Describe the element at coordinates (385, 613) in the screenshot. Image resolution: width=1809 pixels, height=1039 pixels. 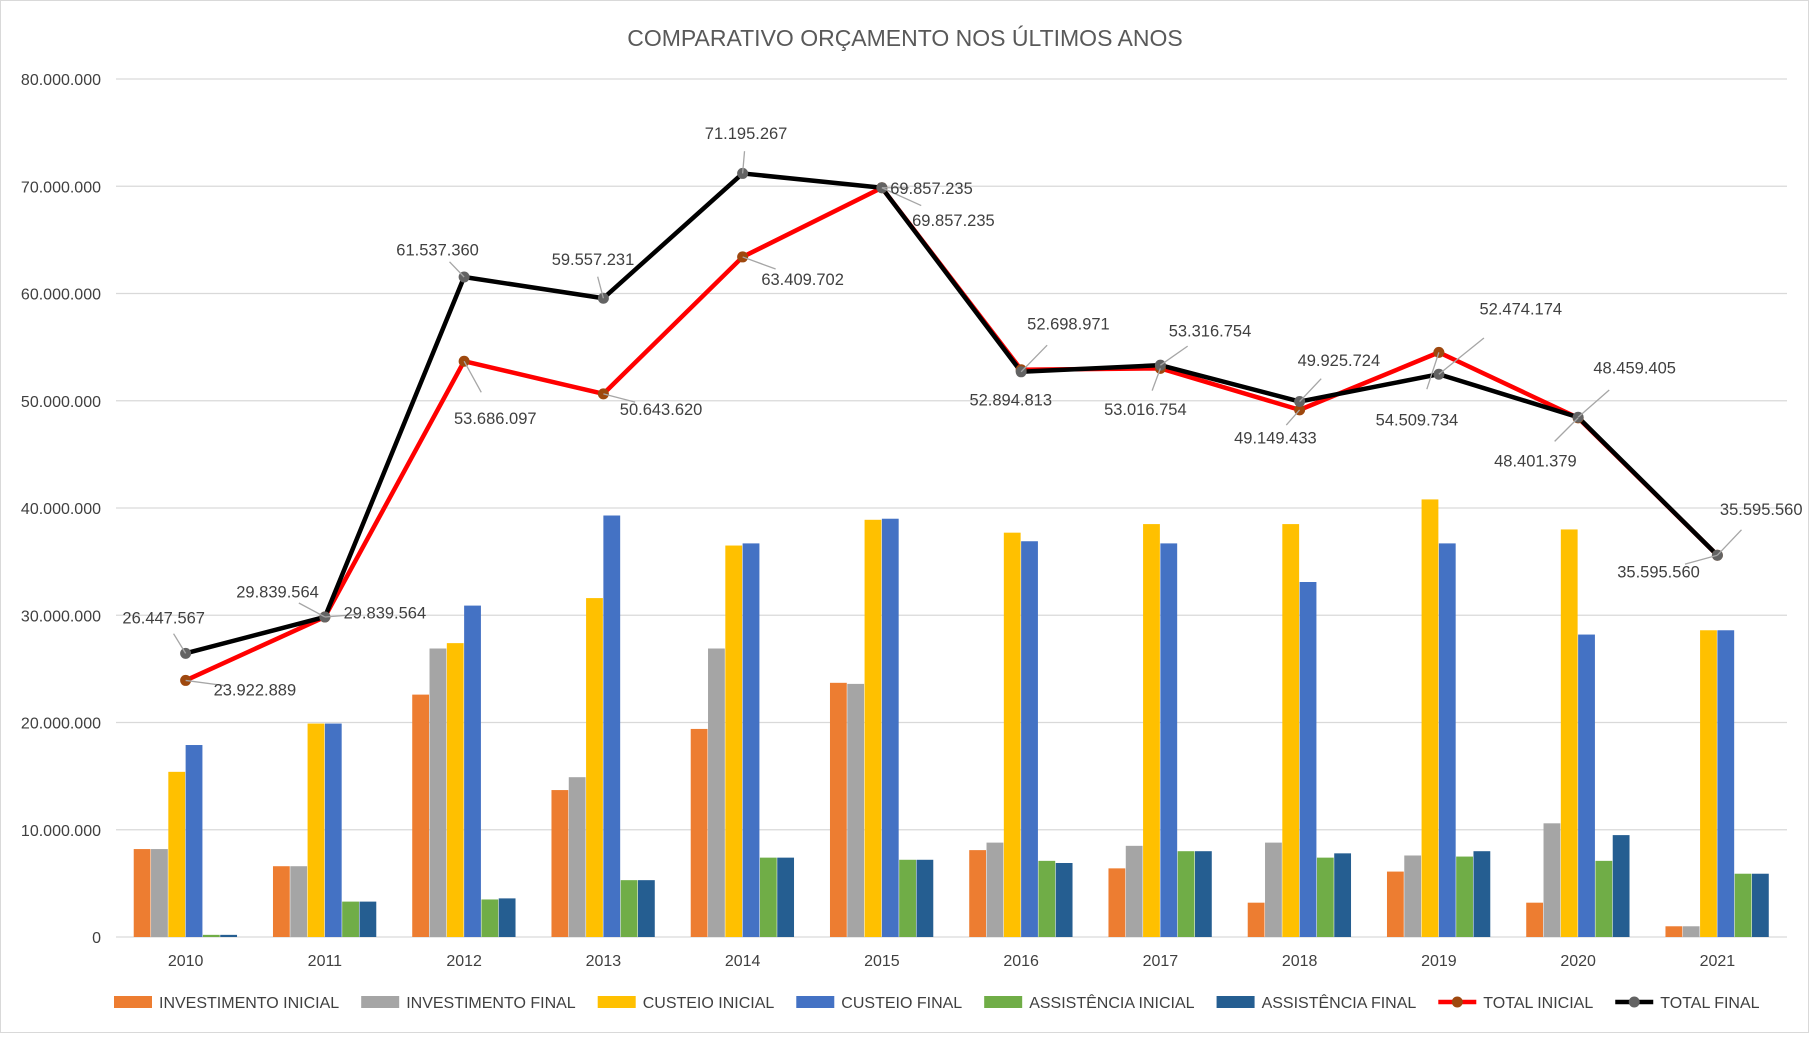
I see `data-label: 29.839.564` at that location.